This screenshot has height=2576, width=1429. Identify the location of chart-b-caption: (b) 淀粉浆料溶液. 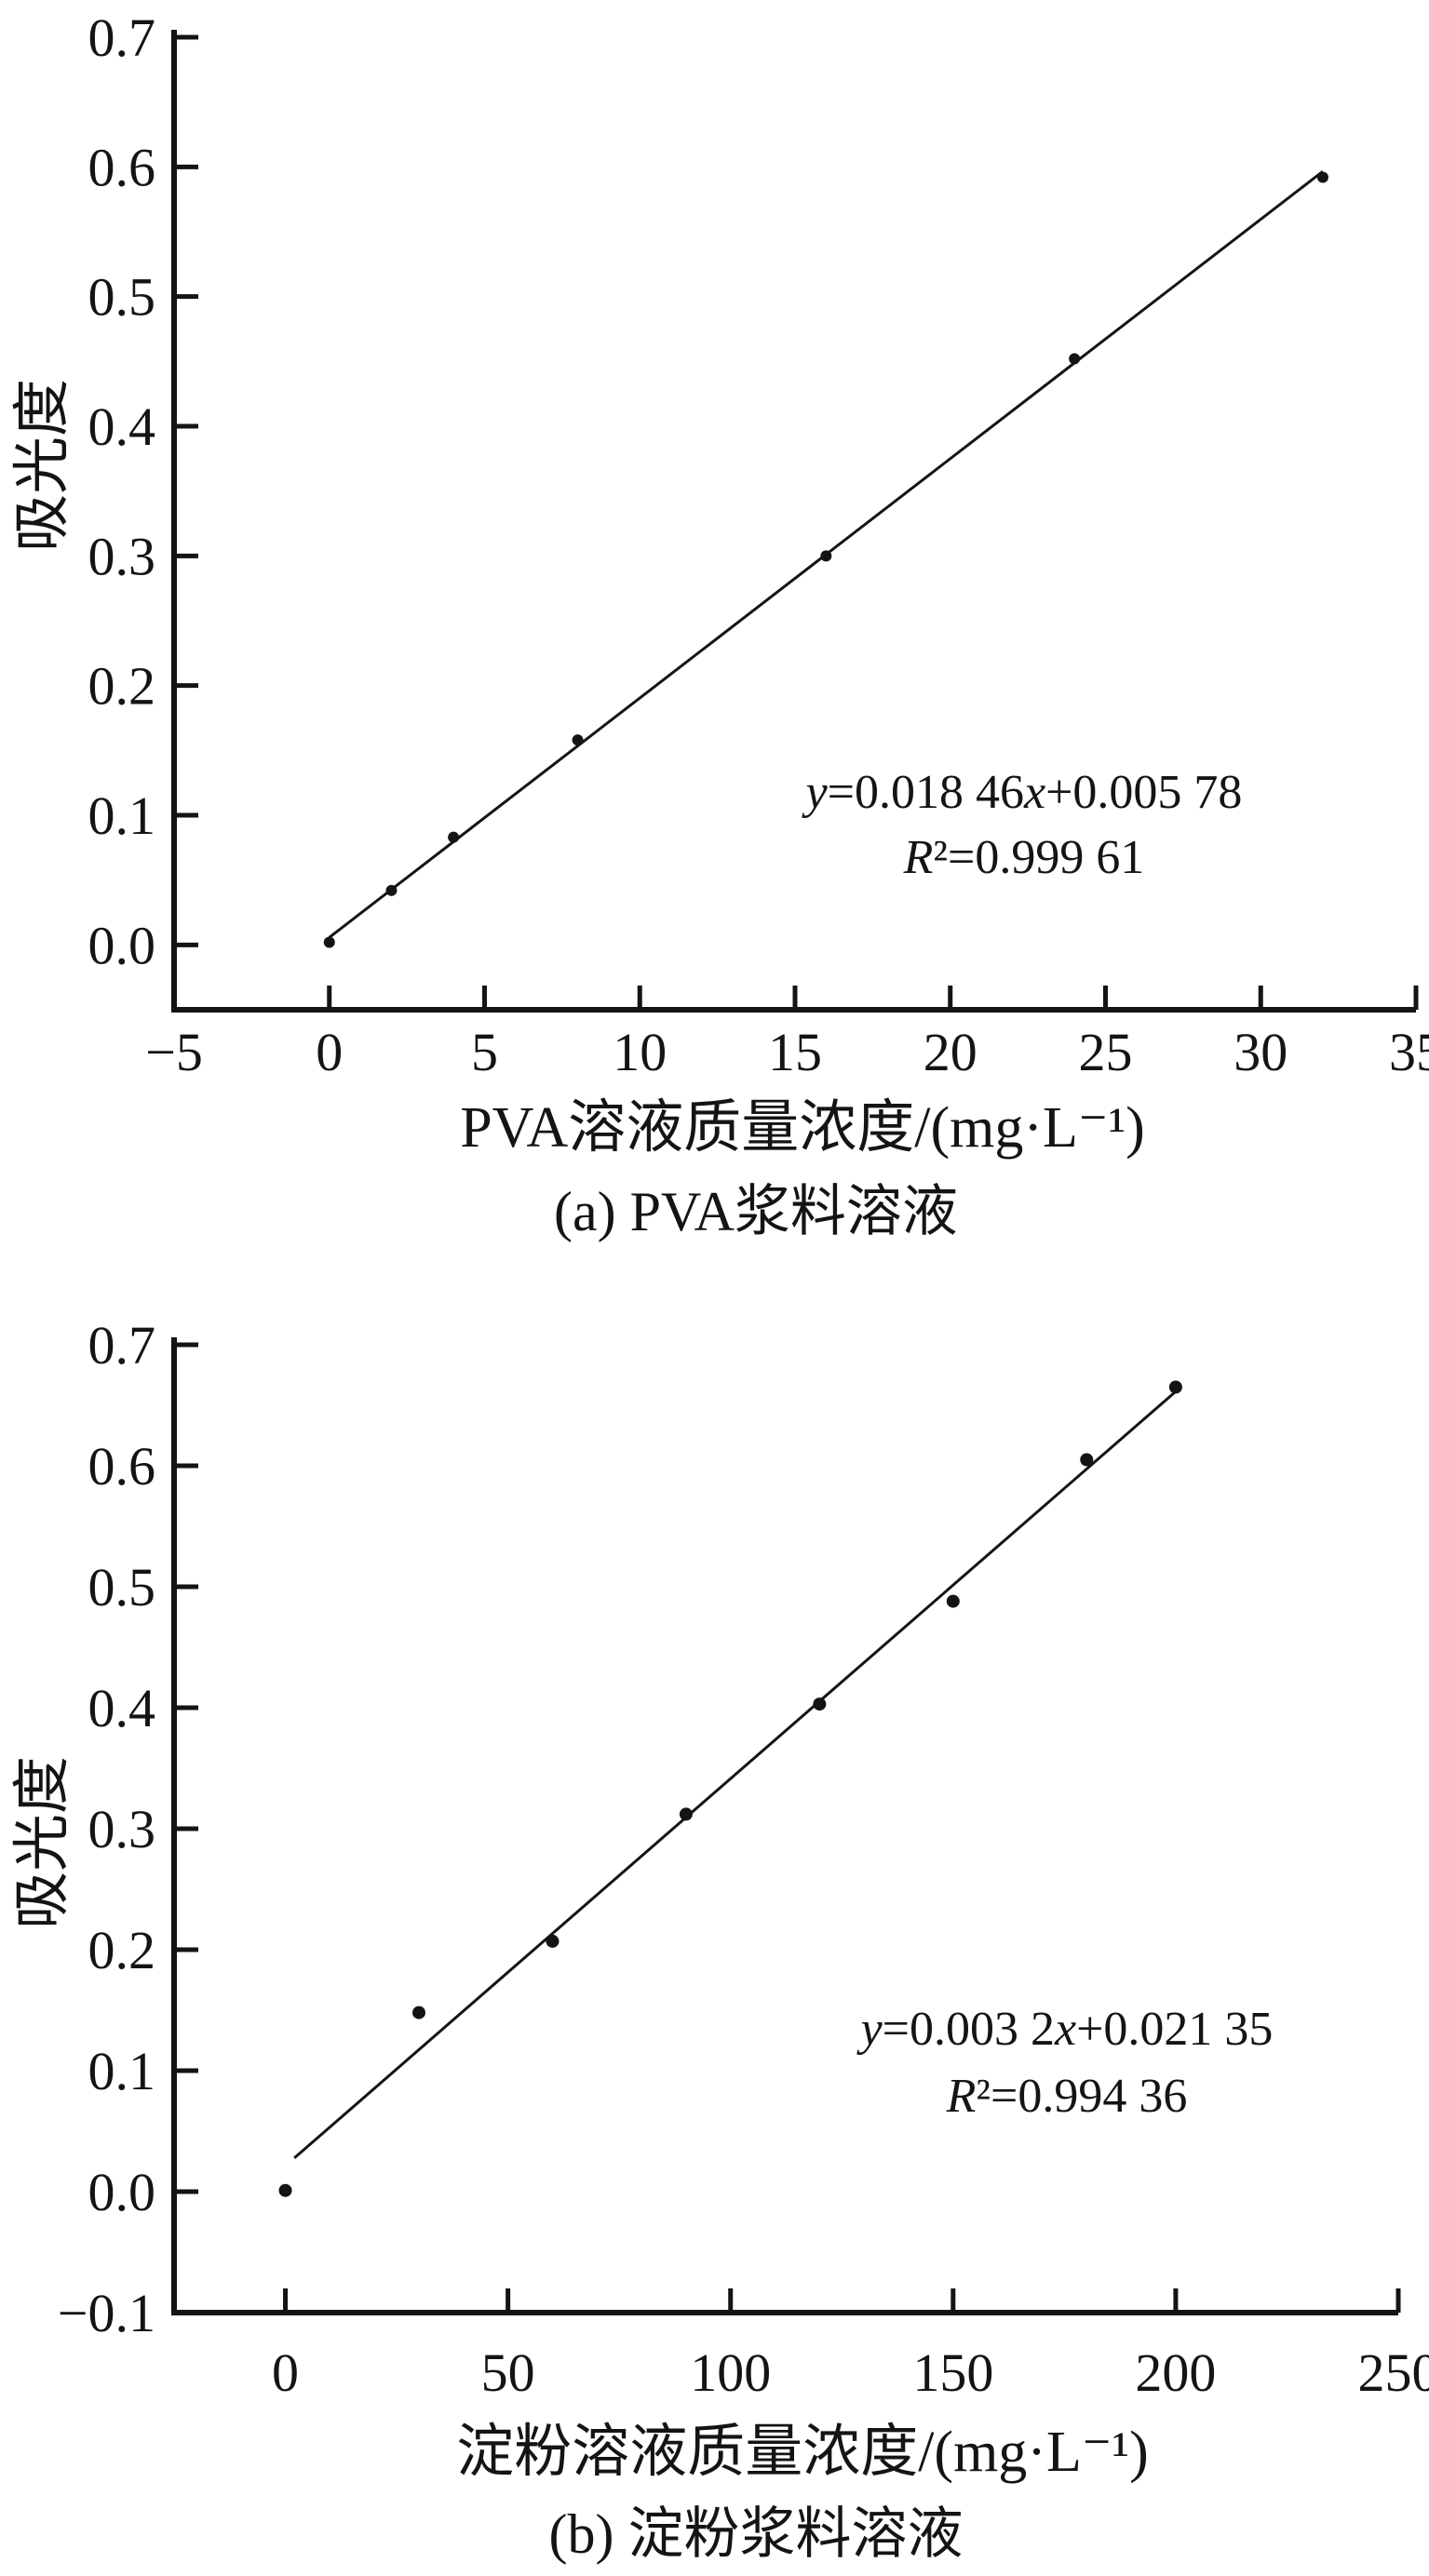
(756, 2534).